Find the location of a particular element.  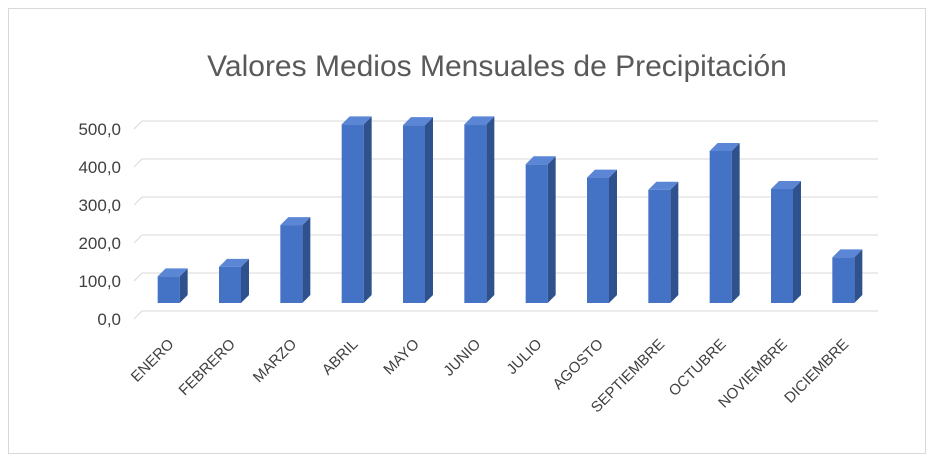

y-tick-label: 300,0 is located at coordinates (99, 205).